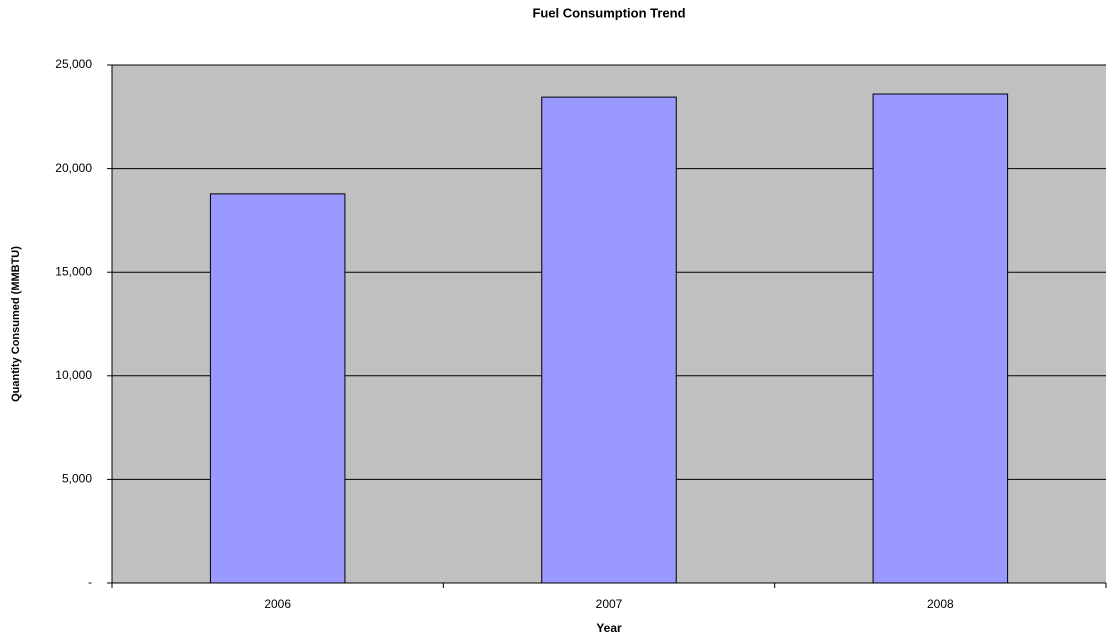 Image resolution: width=1108 pixels, height=637 pixels. Describe the element at coordinates (73, 375) in the screenshot. I see `y-tick-label: 10,000` at that location.